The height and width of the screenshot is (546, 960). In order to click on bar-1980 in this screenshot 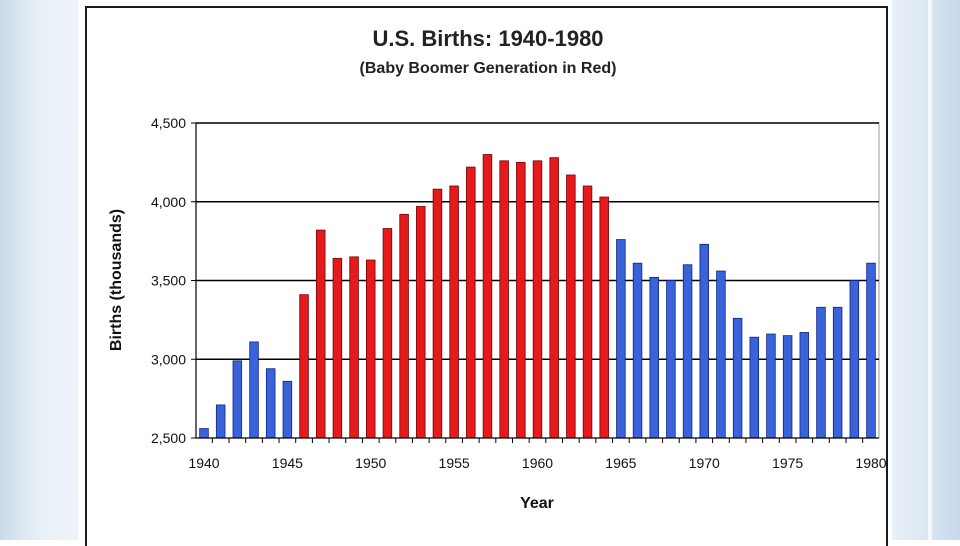, I will do `click(871, 350)`.